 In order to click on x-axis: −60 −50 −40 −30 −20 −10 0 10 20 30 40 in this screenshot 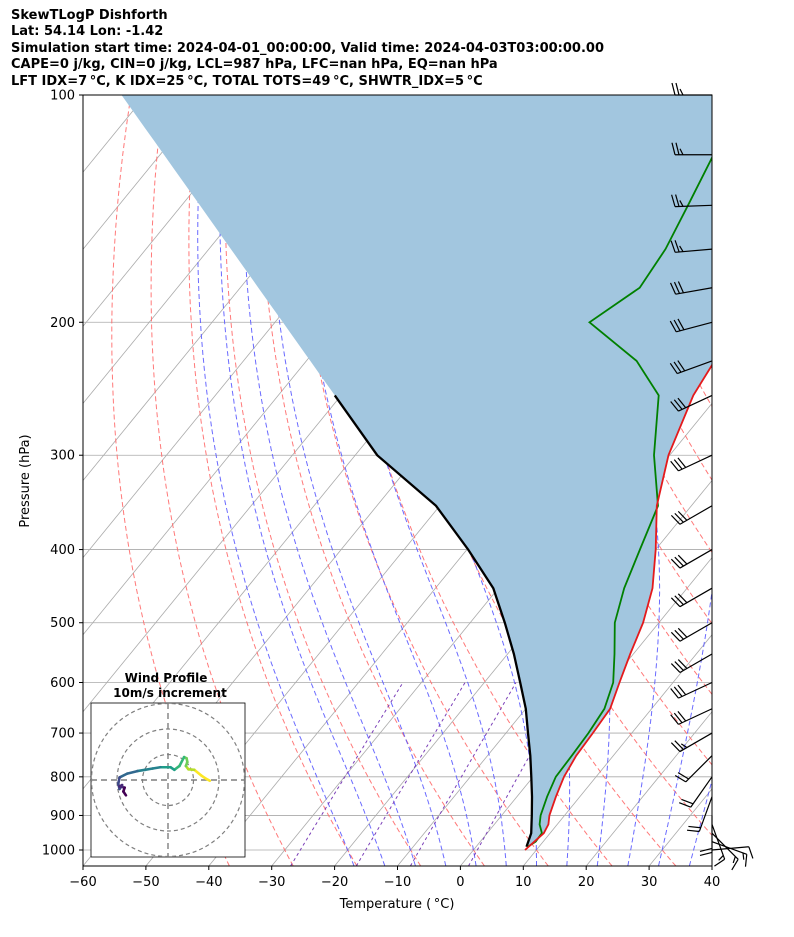, I will do `click(394, 878)`.